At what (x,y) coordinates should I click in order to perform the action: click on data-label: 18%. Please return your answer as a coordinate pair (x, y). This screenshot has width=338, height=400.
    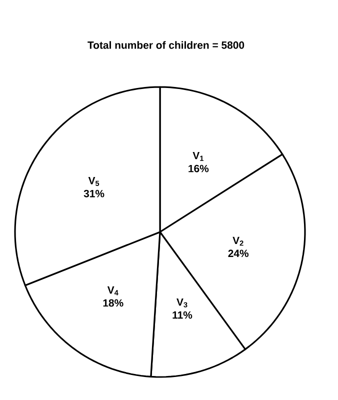
    Looking at the image, I should click on (113, 303).